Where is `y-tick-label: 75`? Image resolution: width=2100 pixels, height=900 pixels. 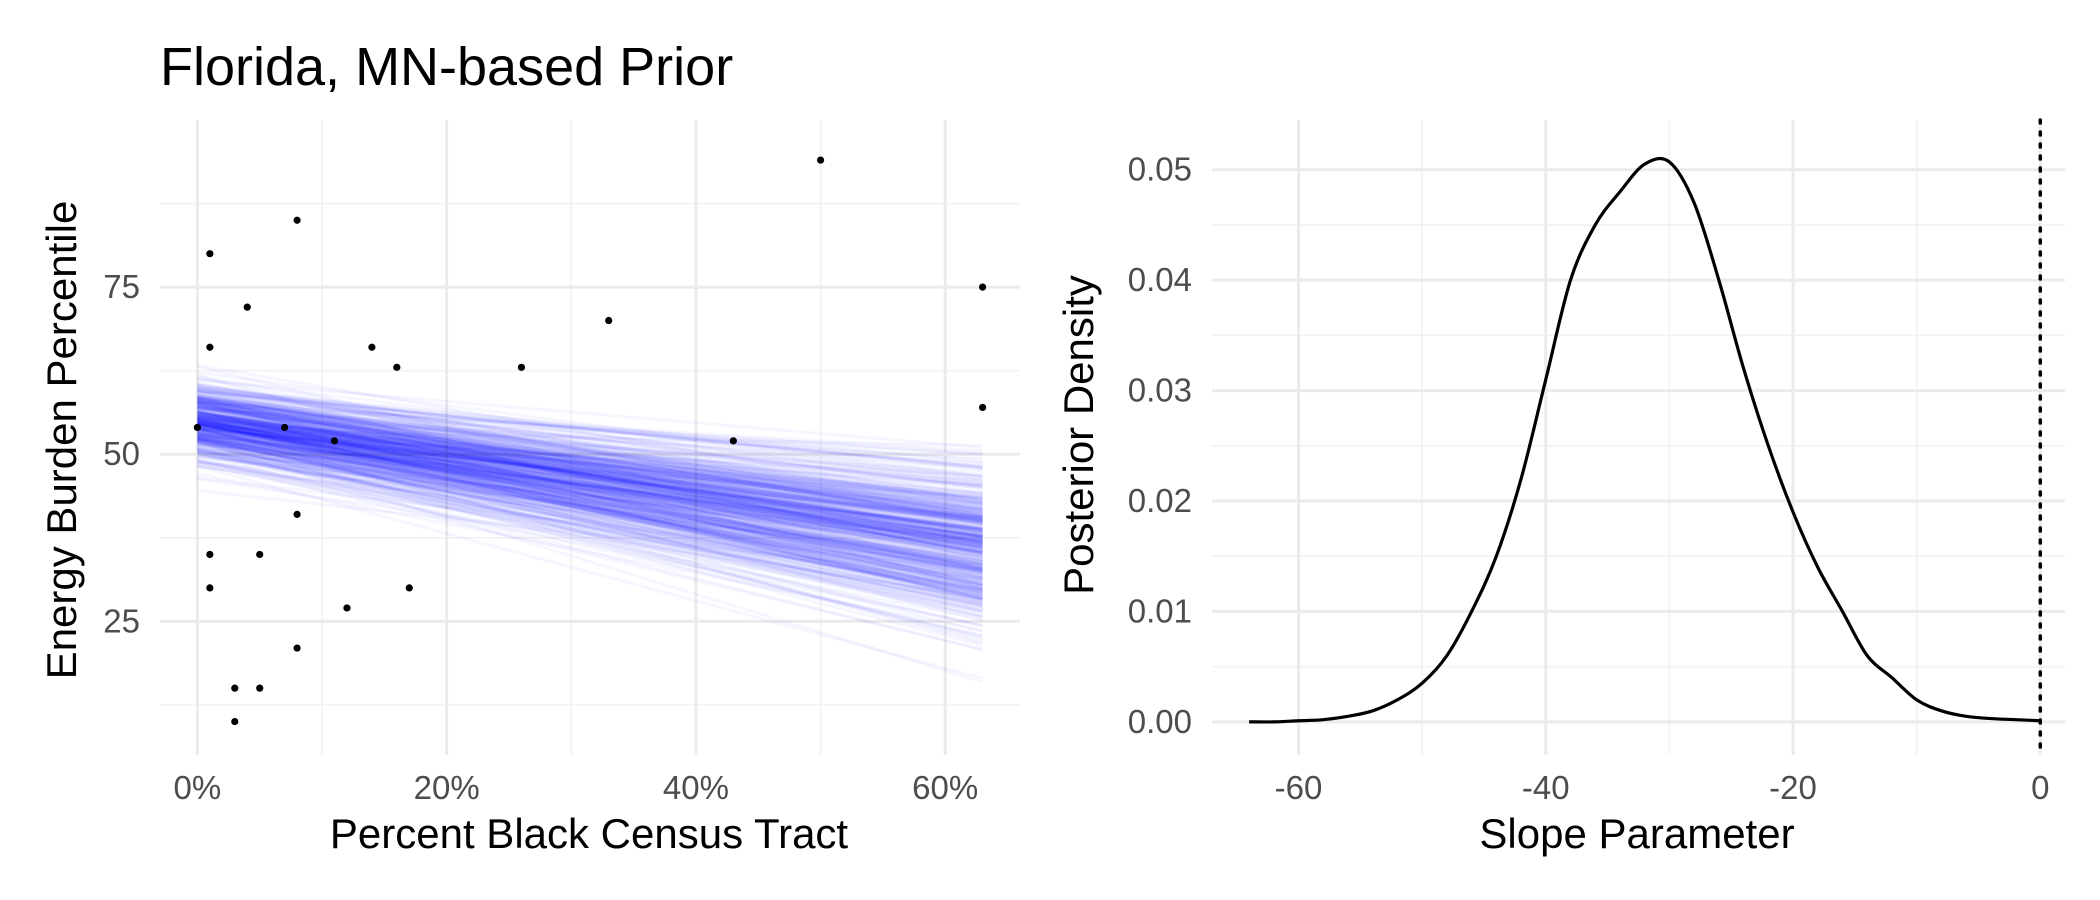 y-tick-label: 75 is located at coordinates (121, 286).